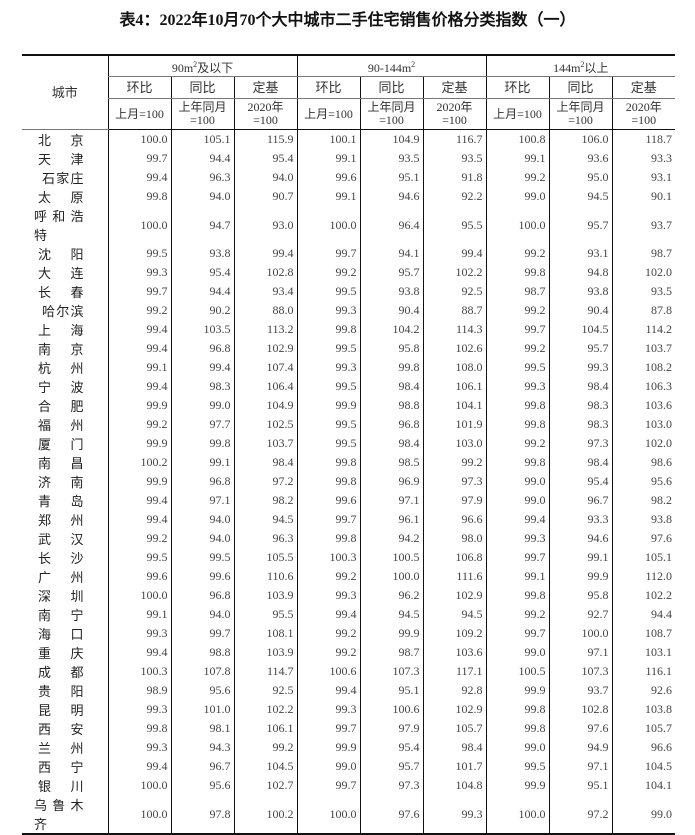 This screenshot has width=695, height=835. Describe the element at coordinates (61, 444) in the screenshot. I see `city-name: 厦门` at that location.